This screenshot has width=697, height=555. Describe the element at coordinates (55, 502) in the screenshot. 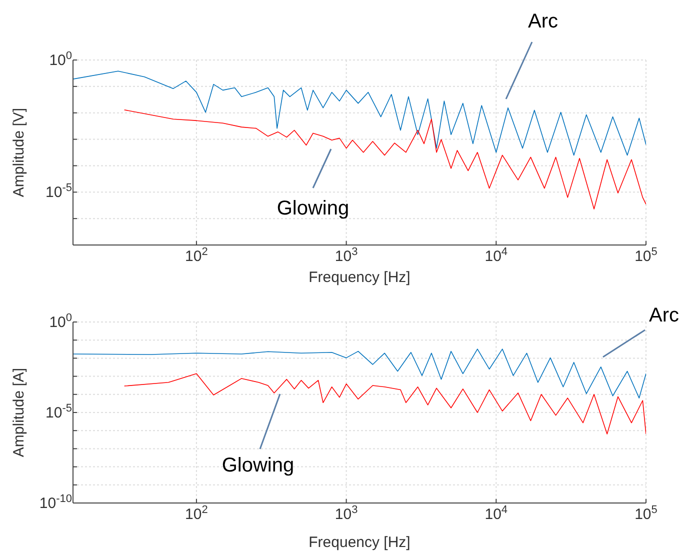

I see `y-tick-label: 10$^{-10}$` at that location.